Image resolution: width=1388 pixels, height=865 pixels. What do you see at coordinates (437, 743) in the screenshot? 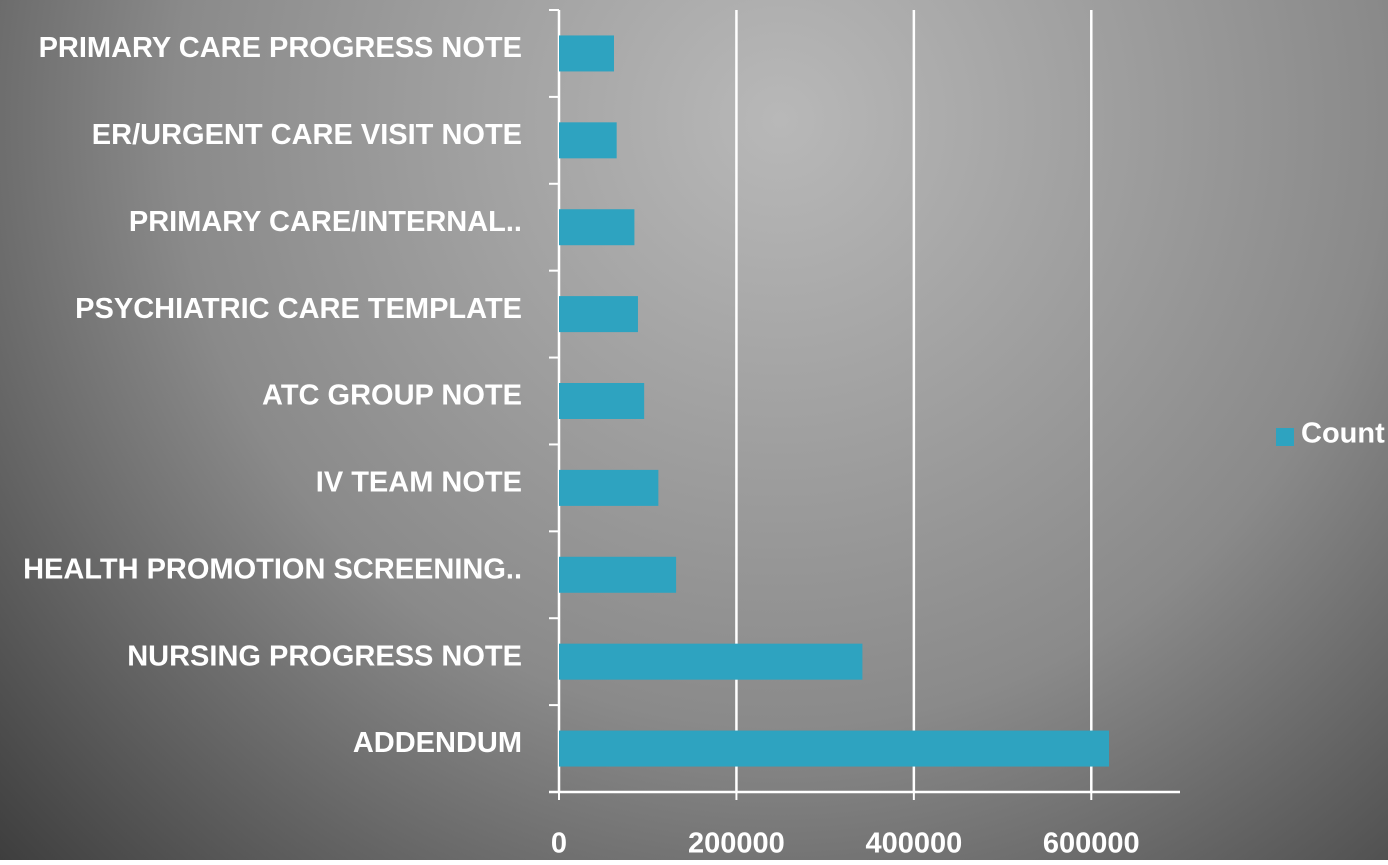
I see `y-tick-label: ADDENDUM` at bounding box center [437, 743].